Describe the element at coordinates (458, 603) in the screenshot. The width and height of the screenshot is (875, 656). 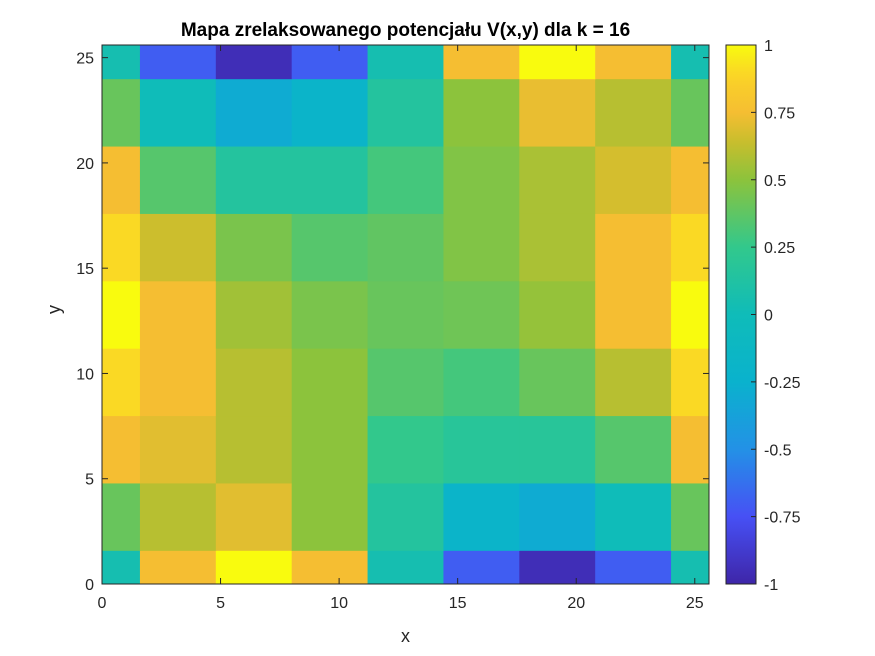
I see `x-tick-label: 15` at that location.